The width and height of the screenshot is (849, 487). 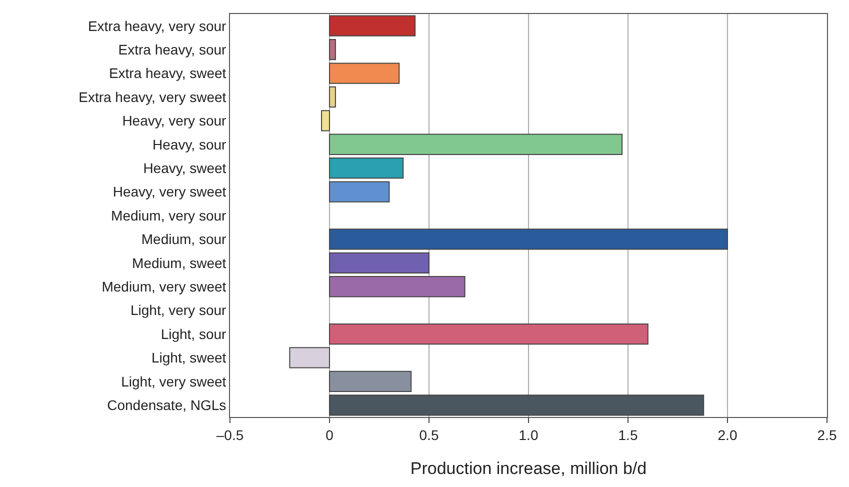 I want to click on y-tick-label: Extra heavy, sour, so click(x=172, y=49).